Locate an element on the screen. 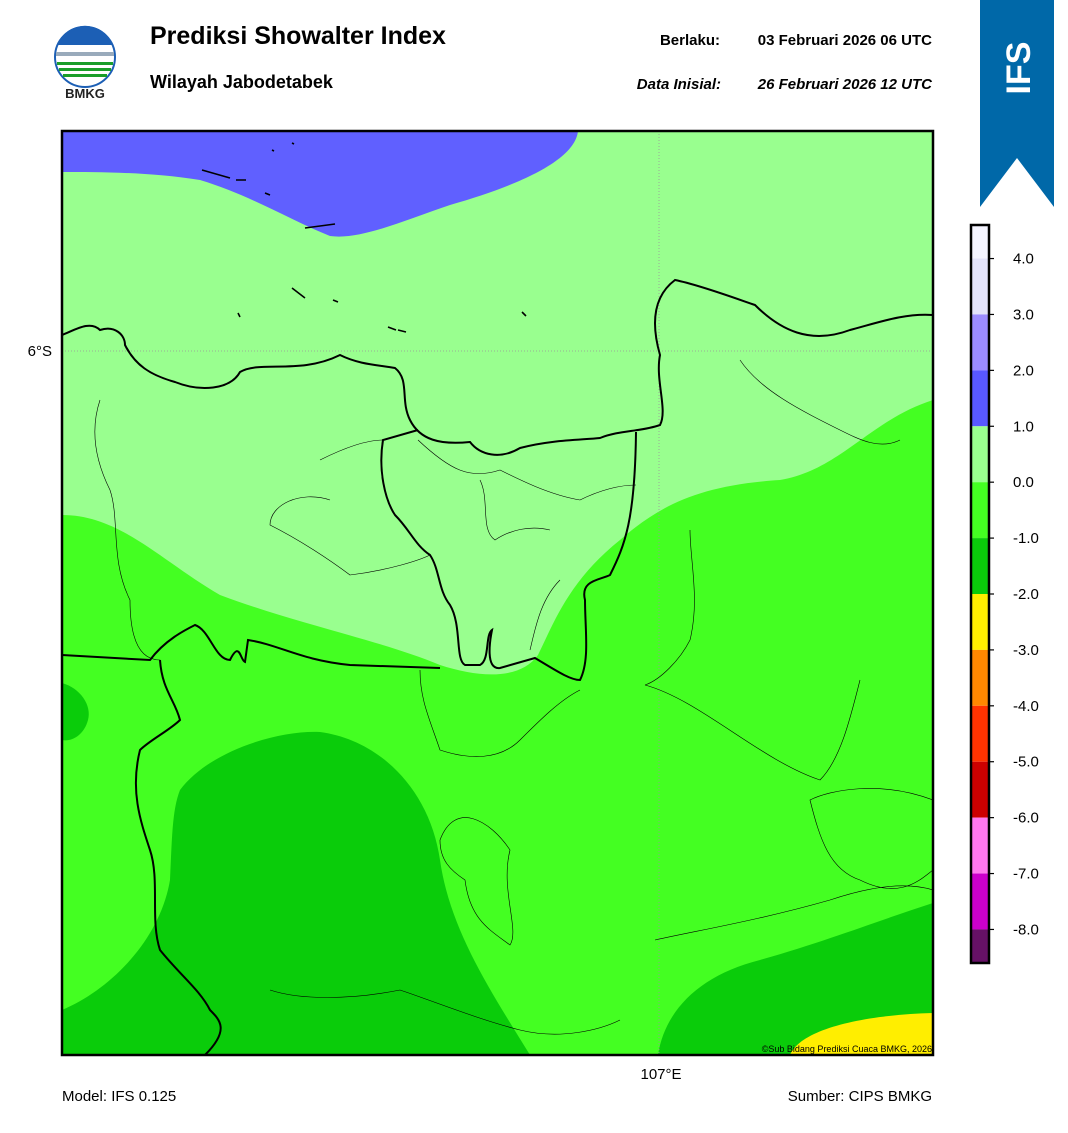 Image resolution: width=1068 pixels, height=1133 pixels. badge-text: IFS is located at coordinates (1019, 68).